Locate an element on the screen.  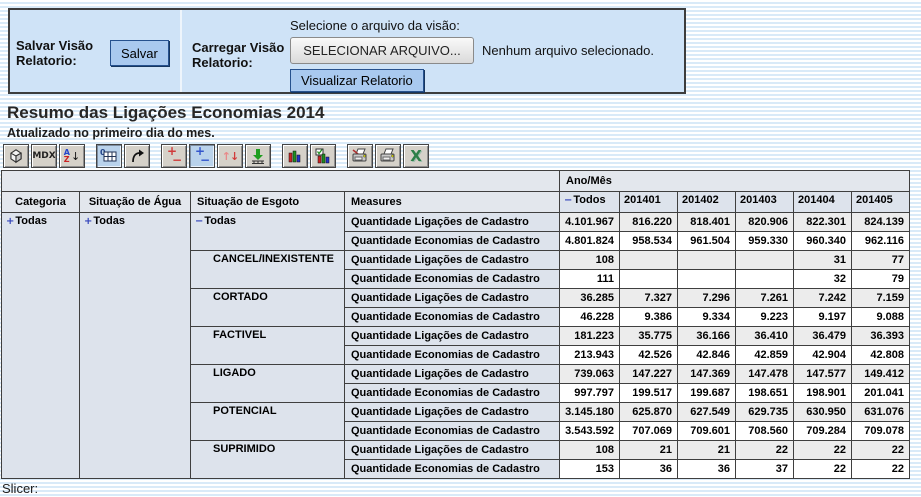
data-cell: 739.063 is located at coordinates (589, 374).